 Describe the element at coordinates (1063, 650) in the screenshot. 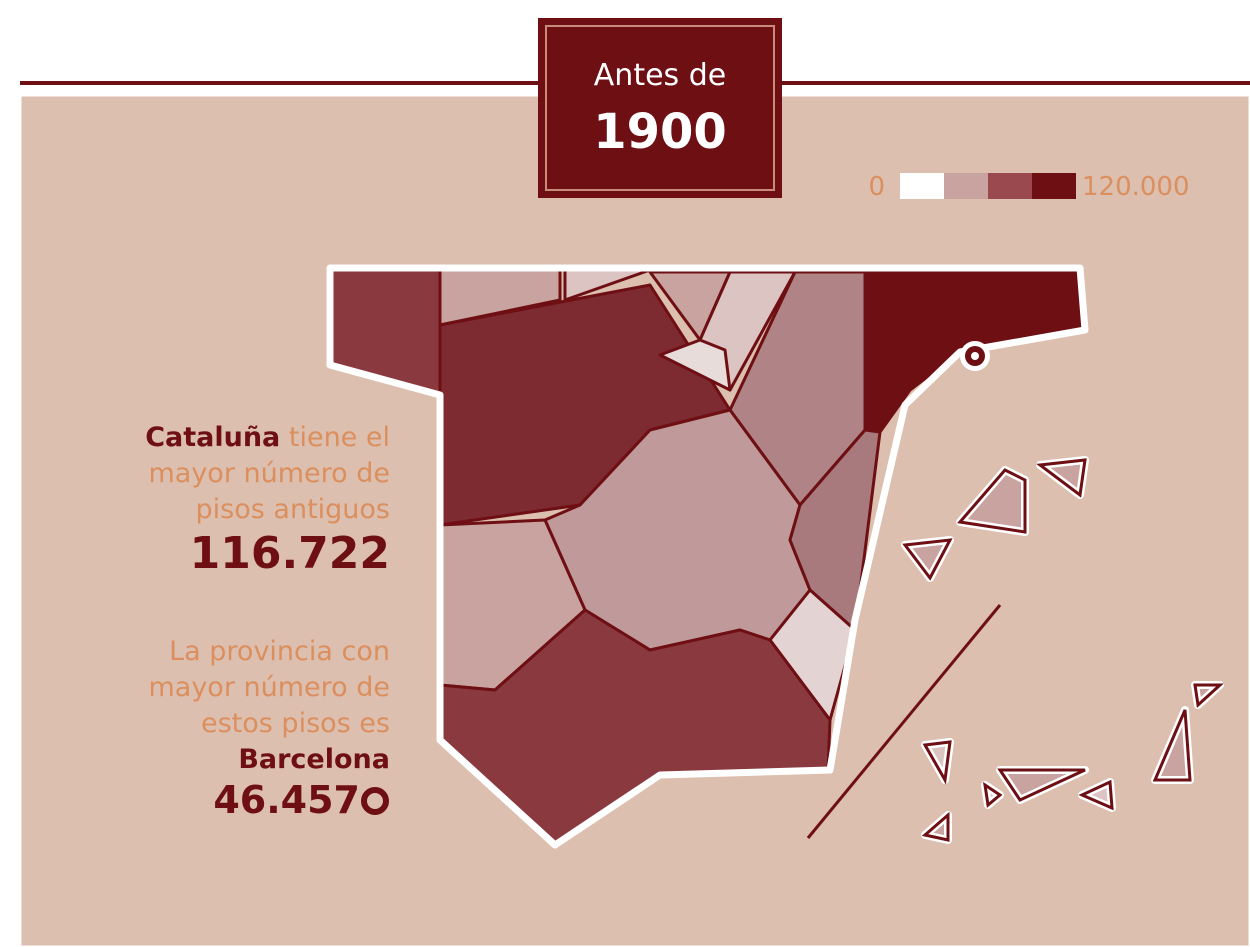

I see `island-borders` at that location.